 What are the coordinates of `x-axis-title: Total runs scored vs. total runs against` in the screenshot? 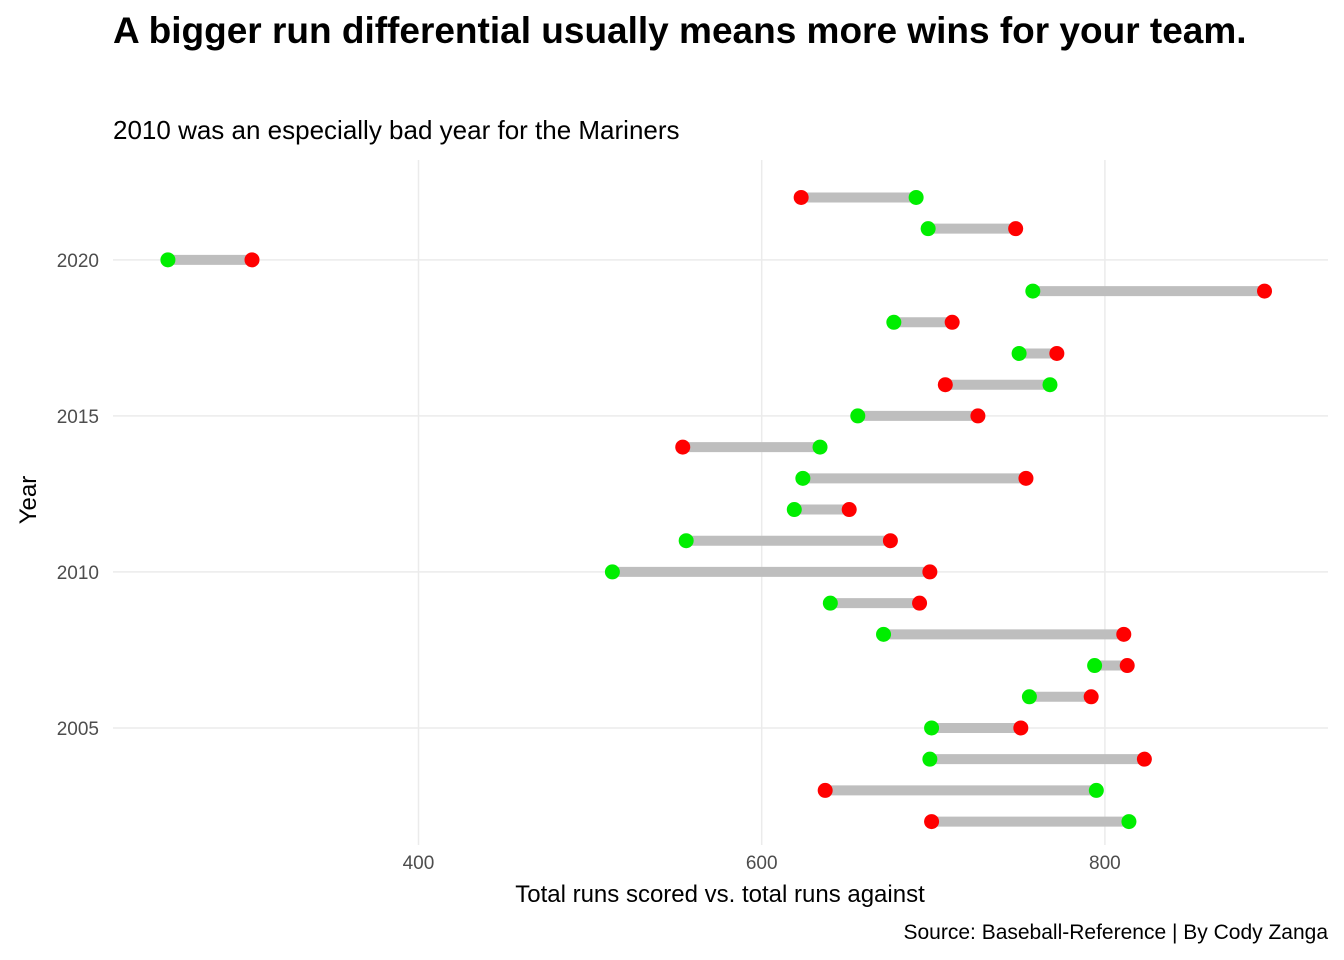 It's located at (720, 894).